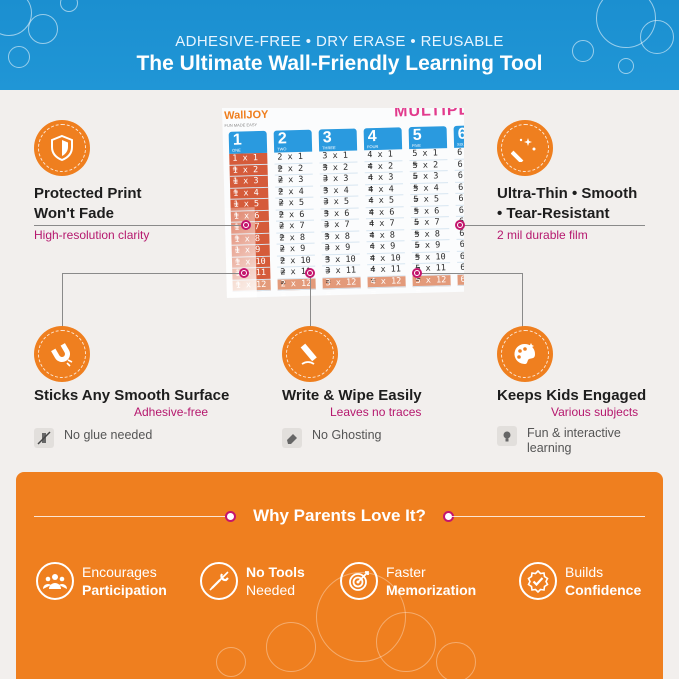 The height and width of the screenshot is (679, 679). What do you see at coordinates (293, 141) in the screenshot?
I see `chart-column-header: 2 TWO` at bounding box center [293, 141].